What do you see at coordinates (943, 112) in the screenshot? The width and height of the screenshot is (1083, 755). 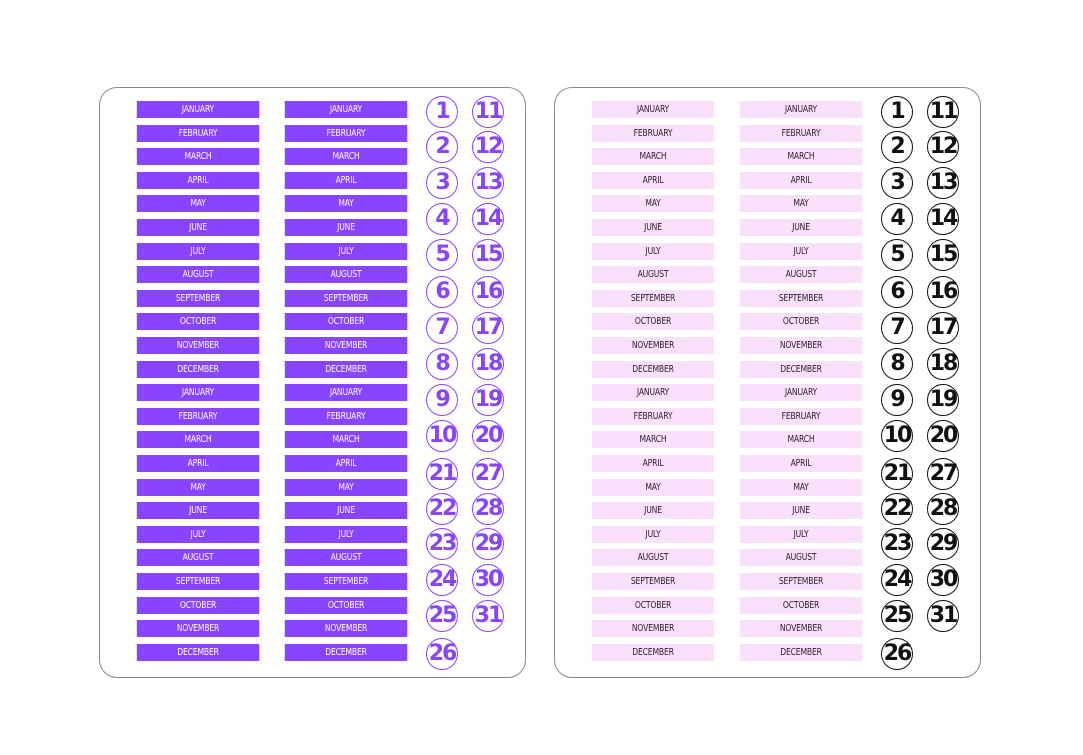 I see `date-number-sticker: 11` at bounding box center [943, 112].